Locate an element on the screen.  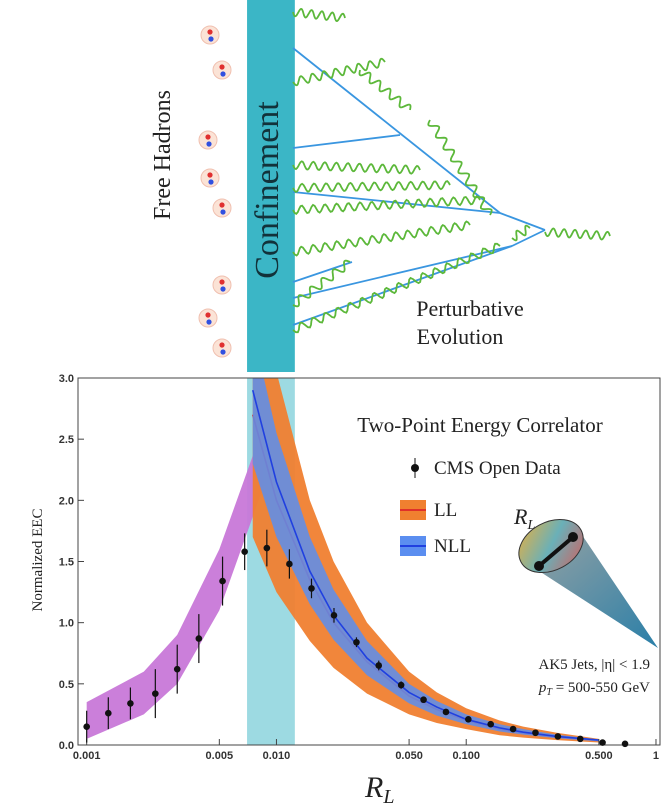
x-tick-label: 1 is located at coordinates (656, 756).